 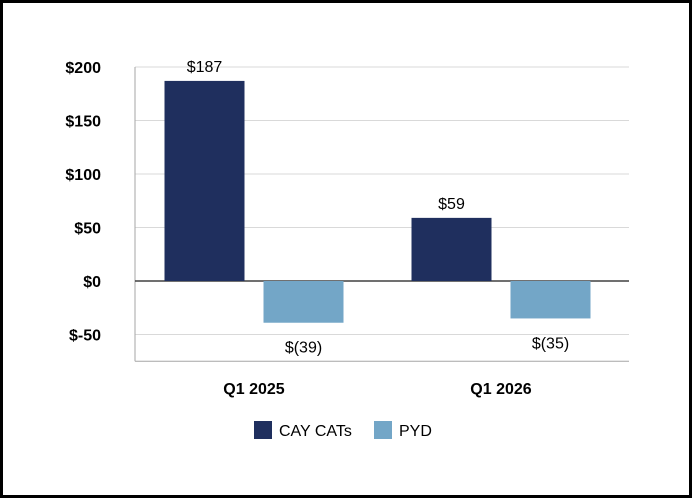 What do you see at coordinates (451, 204) in the screenshot?
I see `data-label: $59` at bounding box center [451, 204].